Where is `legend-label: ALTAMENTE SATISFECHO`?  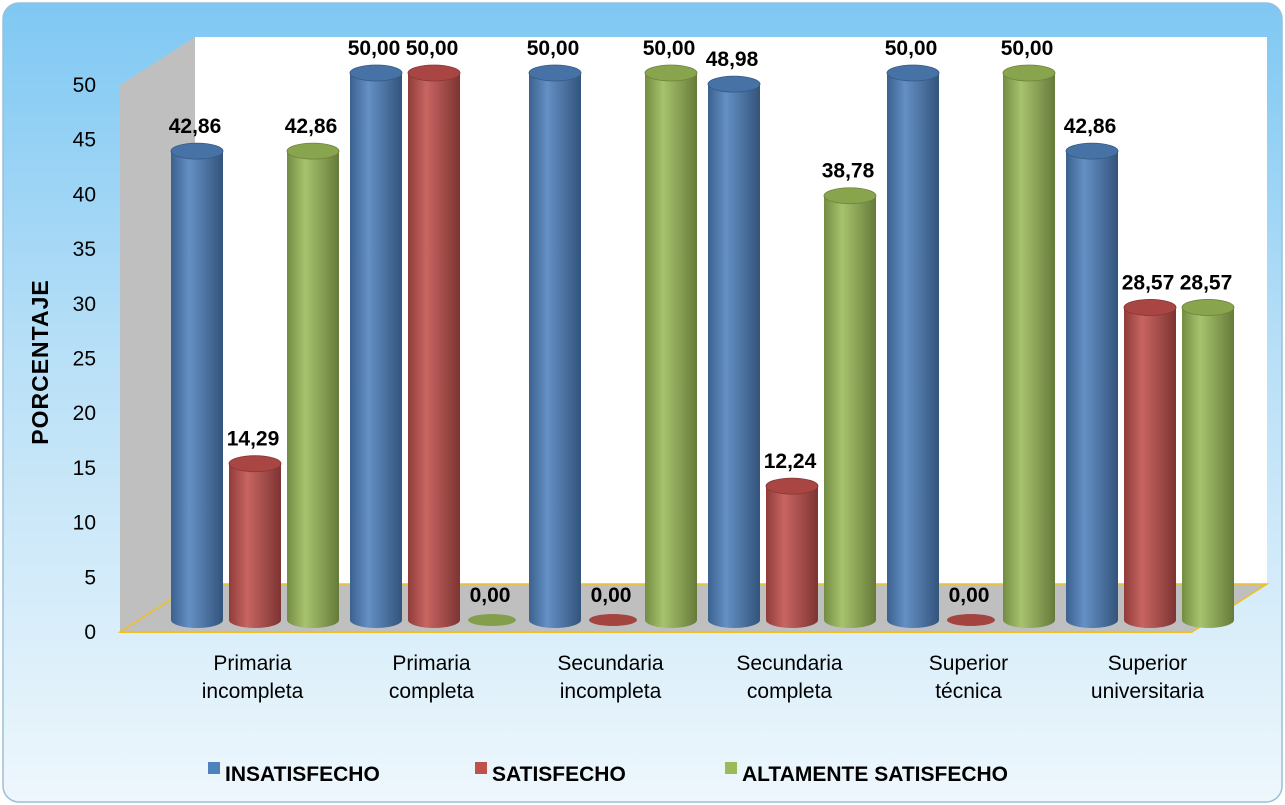
legend-label: ALTAMENTE SATISFECHO is located at coordinates (875, 774).